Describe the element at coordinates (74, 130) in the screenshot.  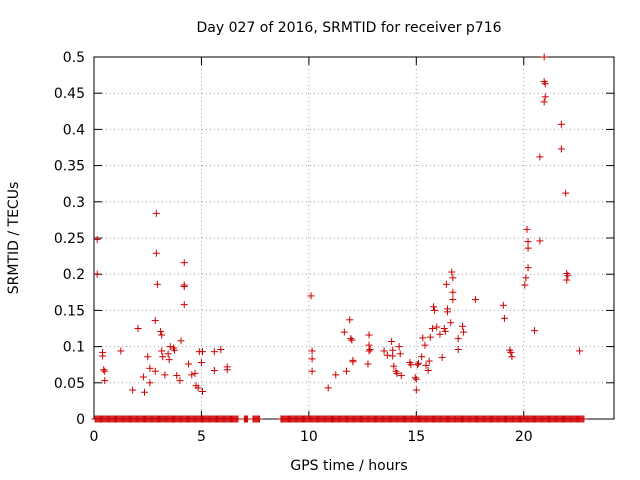
I see `y-tick-label: 0.4` at that location.